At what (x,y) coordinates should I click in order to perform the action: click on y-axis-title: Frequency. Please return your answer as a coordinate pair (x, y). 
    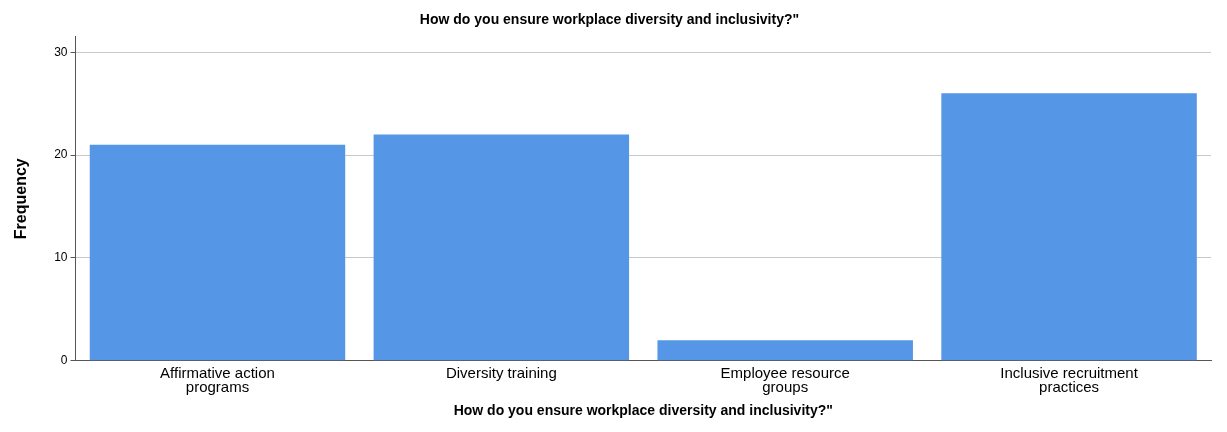
    Looking at the image, I should click on (21, 199).